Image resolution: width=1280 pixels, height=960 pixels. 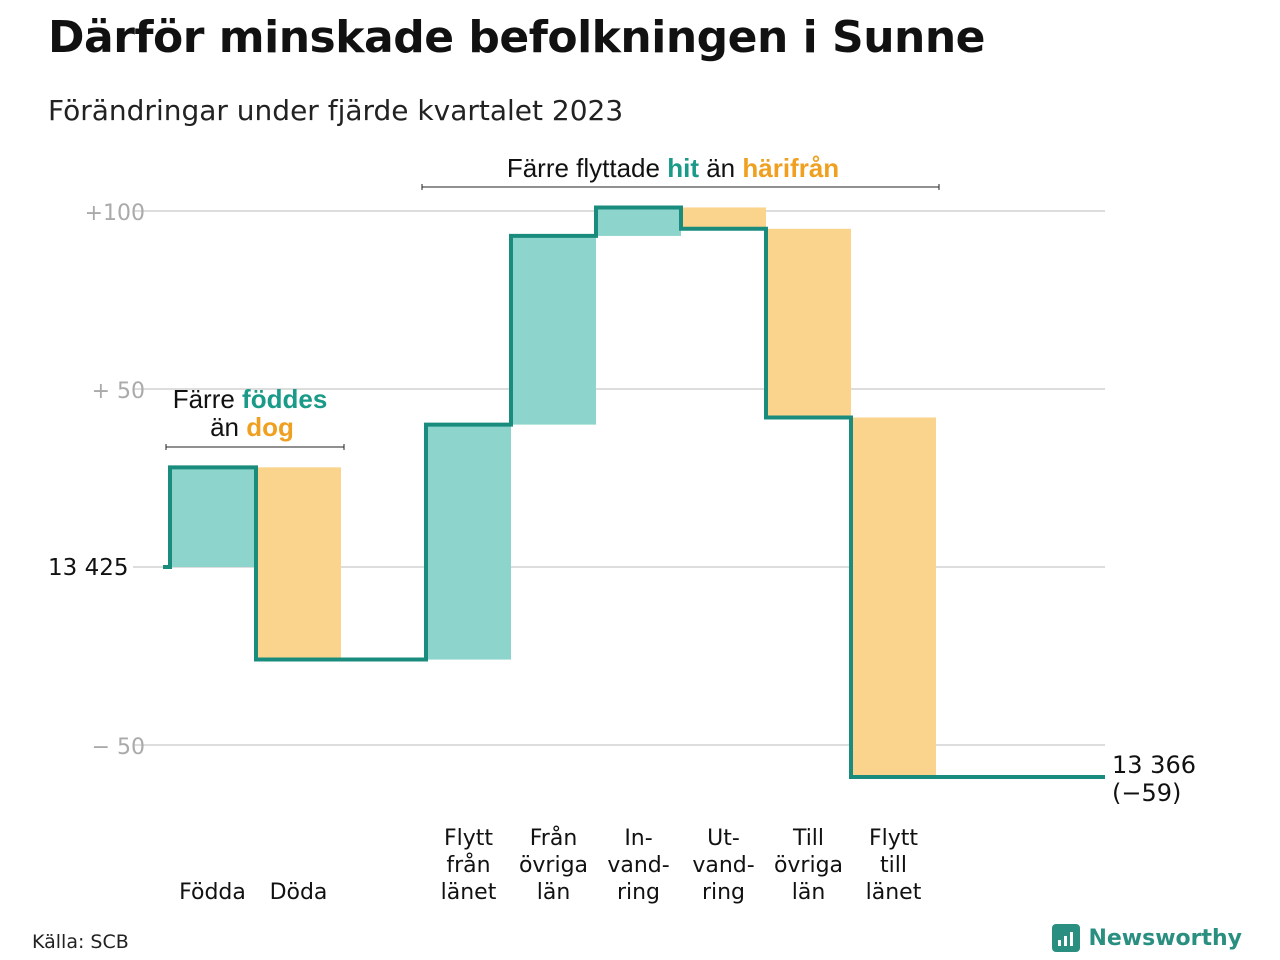 What do you see at coordinates (80, 942) in the screenshot?
I see `source-note: Källa: SCB` at bounding box center [80, 942].